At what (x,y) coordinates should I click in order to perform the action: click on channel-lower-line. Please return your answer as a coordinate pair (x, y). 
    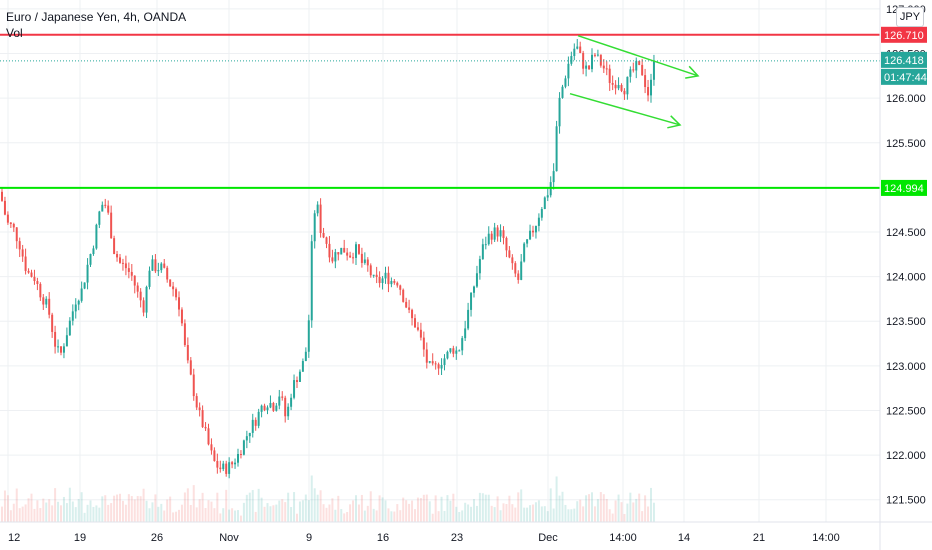
    Looking at the image, I should click on (625, 109).